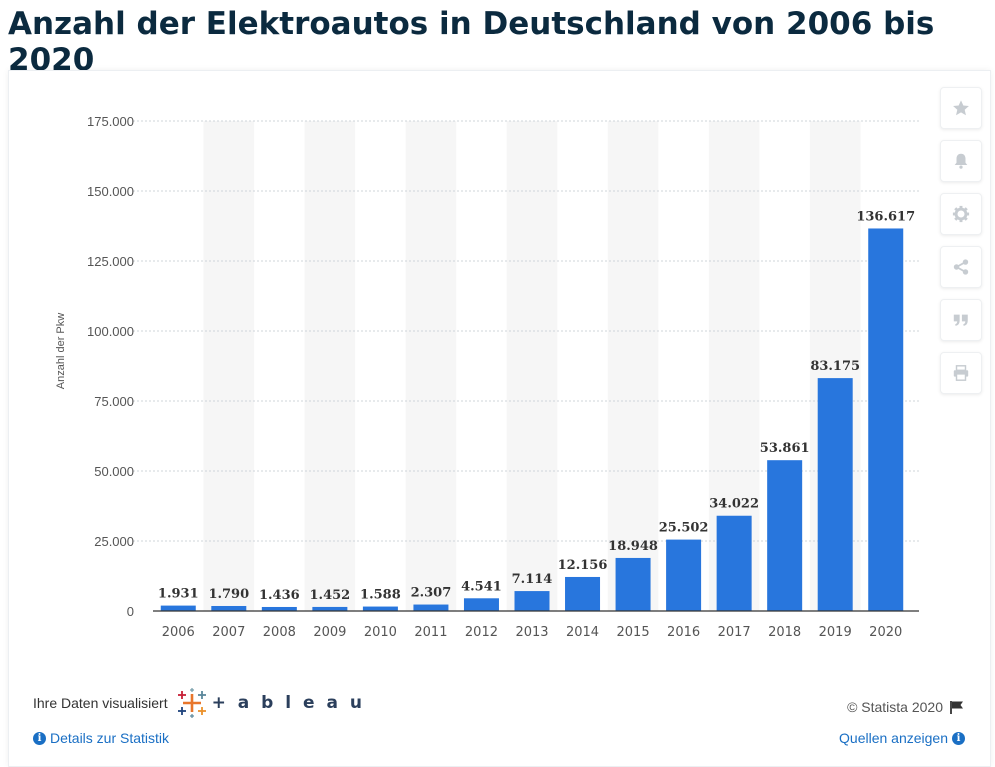 The height and width of the screenshot is (767, 995). What do you see at coordinates (734, 632) in the screenshot?
I see `x-tick-label: 2017` at bounding box center [734, 632].